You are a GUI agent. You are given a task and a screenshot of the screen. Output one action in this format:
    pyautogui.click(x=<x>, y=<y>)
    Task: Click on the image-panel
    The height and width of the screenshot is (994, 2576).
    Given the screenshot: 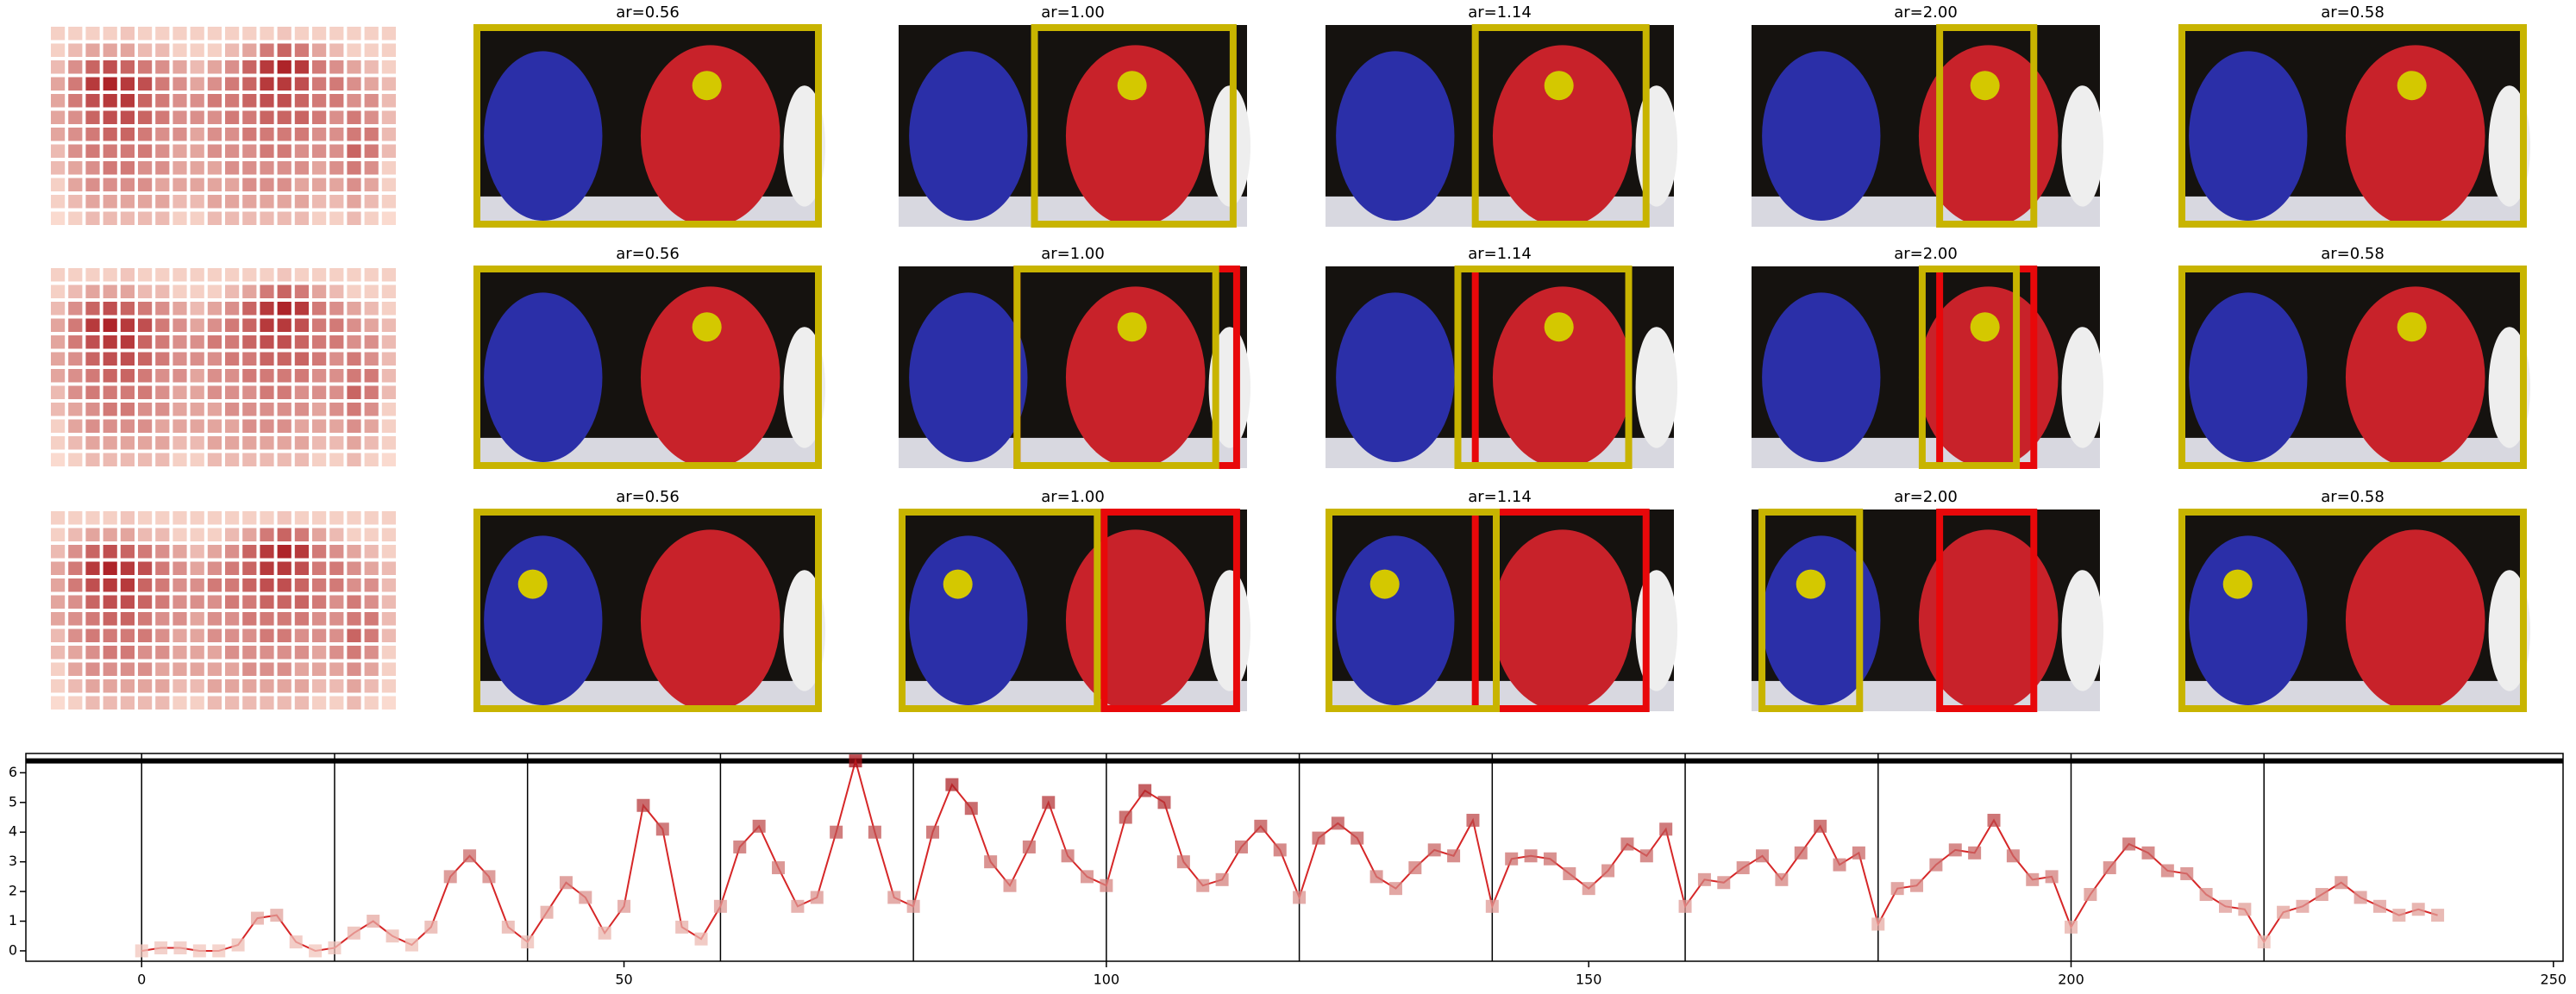 What is the action you would take?
    pyautogui.click(x=1075, y=611)
    